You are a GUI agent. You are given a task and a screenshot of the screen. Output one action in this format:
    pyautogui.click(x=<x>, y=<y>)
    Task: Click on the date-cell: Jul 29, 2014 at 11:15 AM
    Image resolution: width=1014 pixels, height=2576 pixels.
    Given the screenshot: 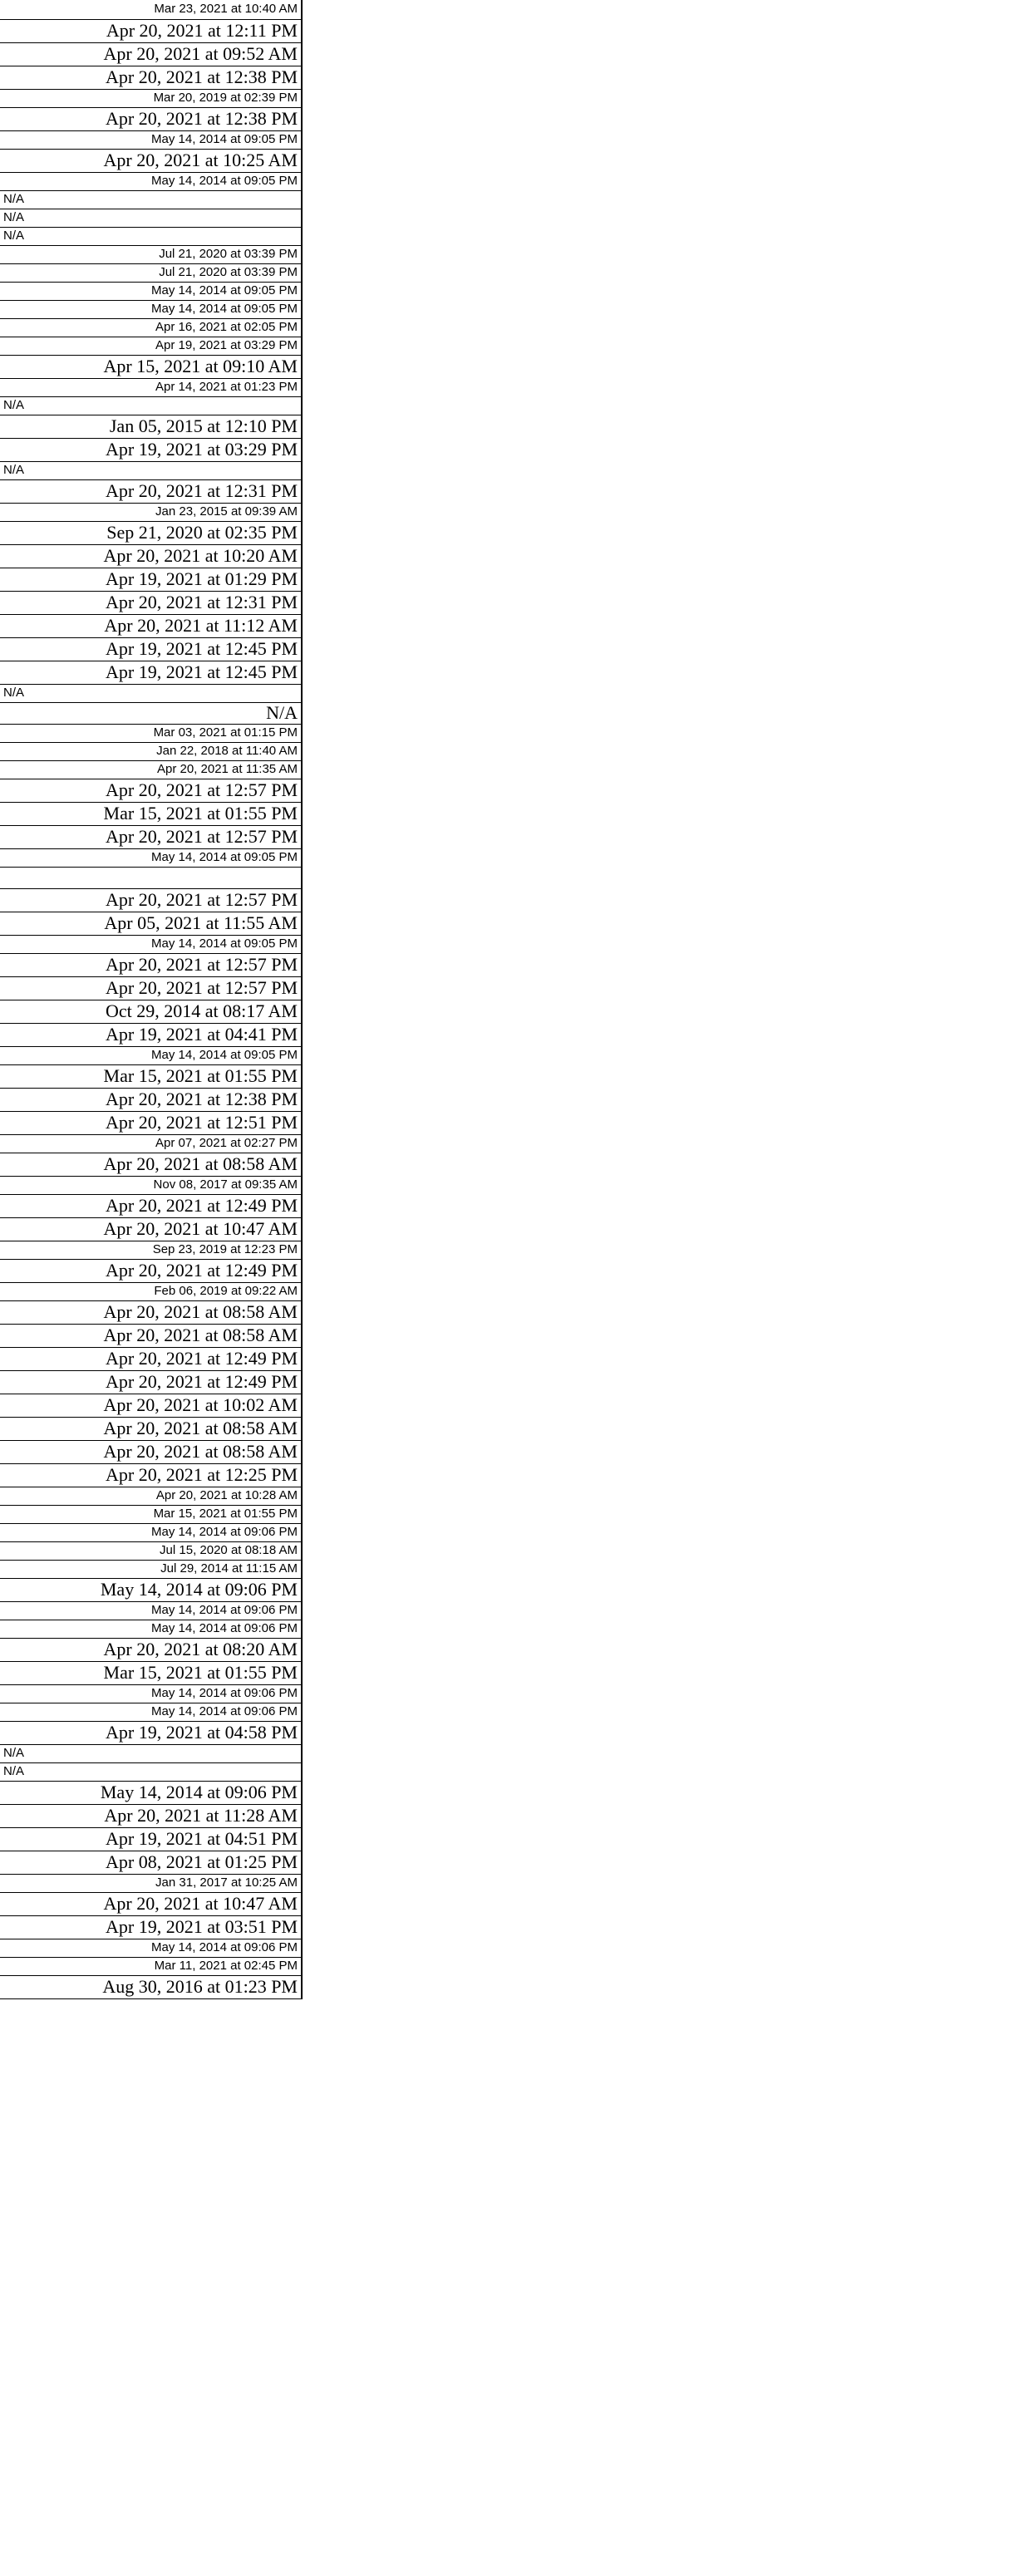 What is the action you would take?
    pyautogui.click(x=150, y=1570)
    